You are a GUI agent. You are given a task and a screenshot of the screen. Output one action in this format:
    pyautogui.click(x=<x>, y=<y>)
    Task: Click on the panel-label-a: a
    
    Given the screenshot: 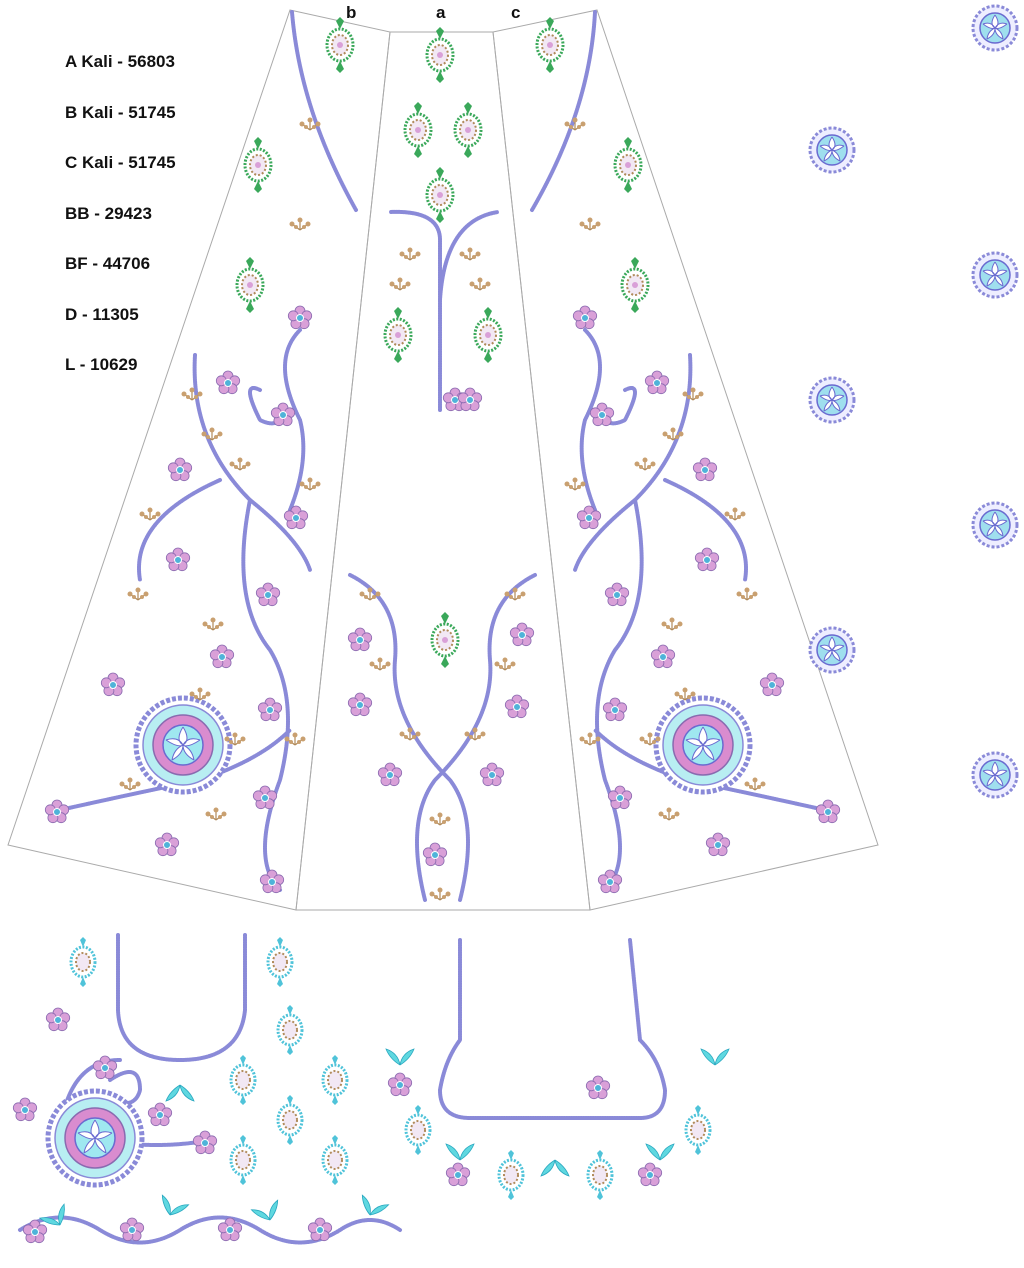 What is the action you would take?
    pyautogui.click(x=441, y=12)
    